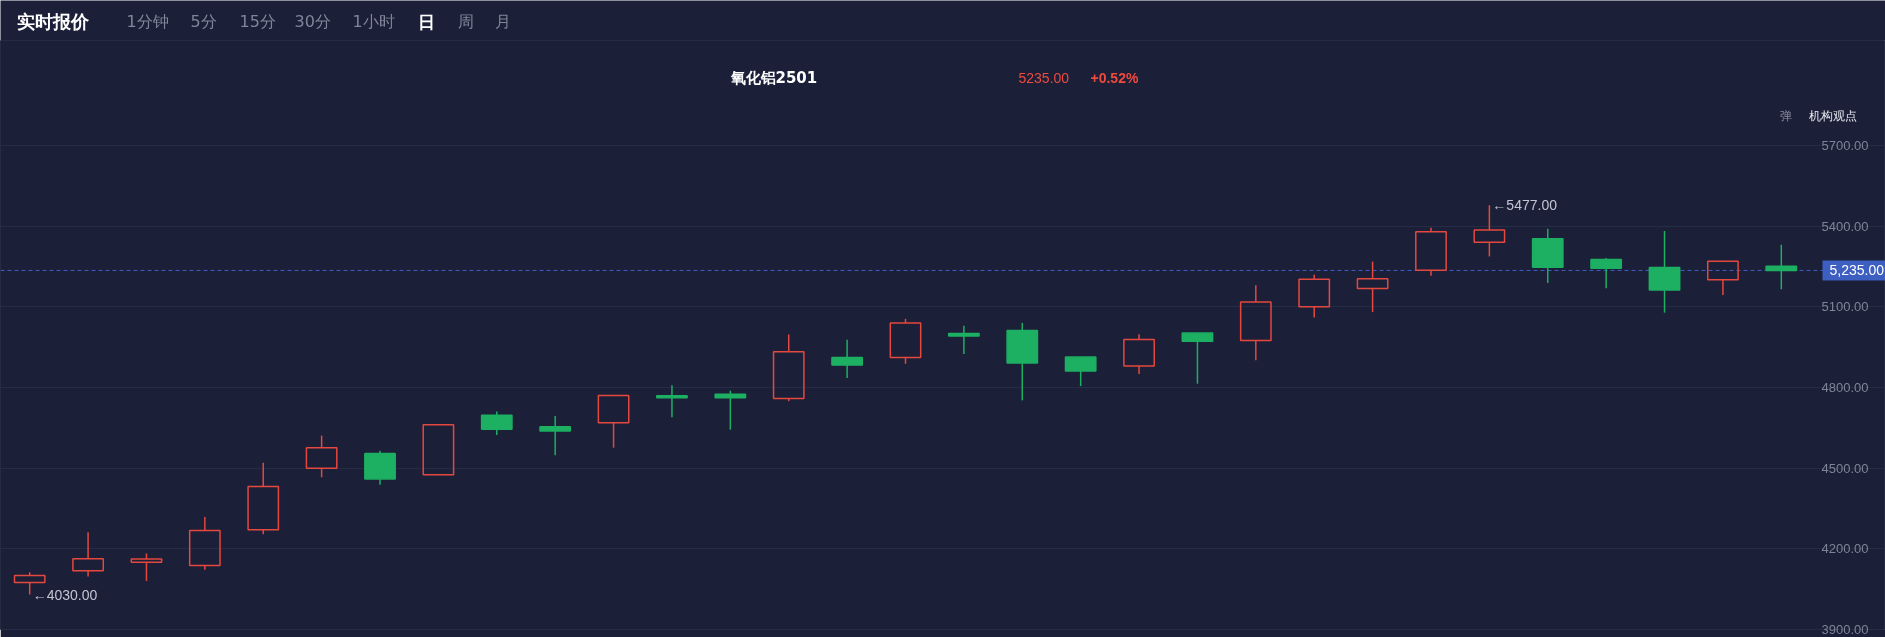  Describe the element at coordinates (465, 21) in the screenshot. I see `text: 周` at that location.